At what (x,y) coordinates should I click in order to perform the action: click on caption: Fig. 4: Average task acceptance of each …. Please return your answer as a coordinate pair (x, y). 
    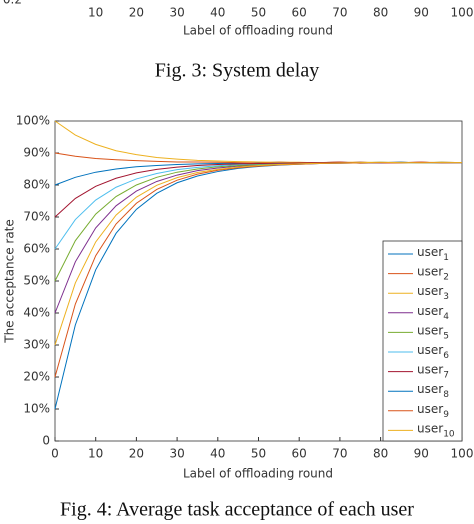
    Looking at the image, I should click on (237, 510).